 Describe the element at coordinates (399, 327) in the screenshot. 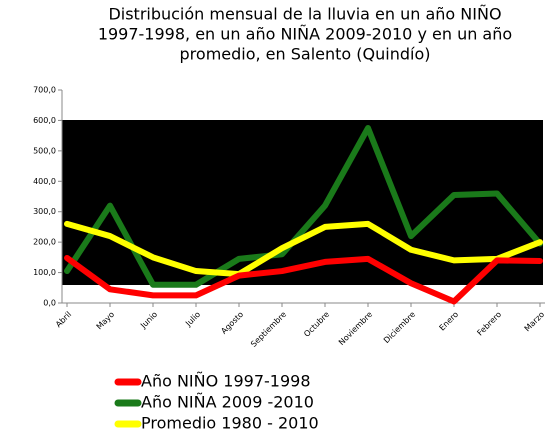

I see `x-tick-label: Diciembre` at that location.